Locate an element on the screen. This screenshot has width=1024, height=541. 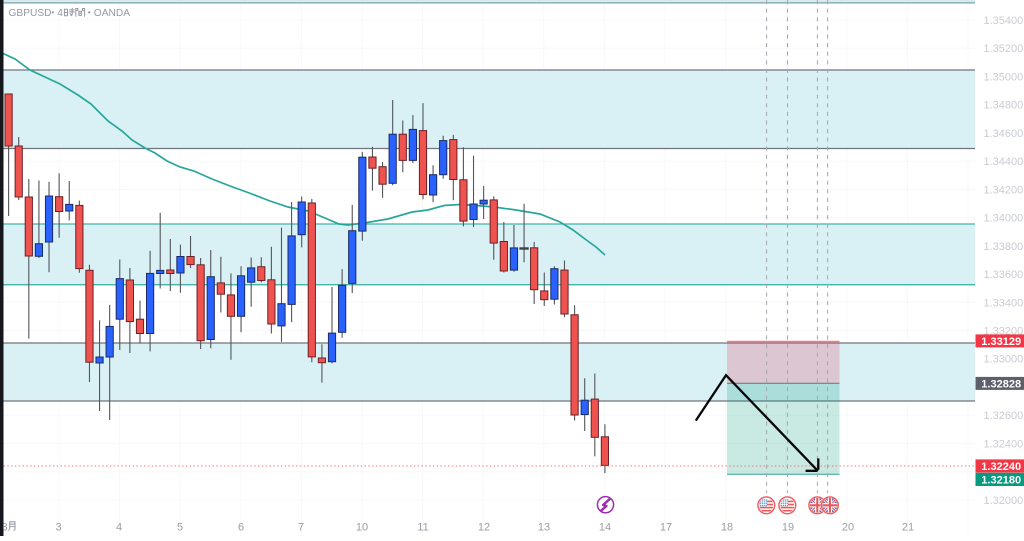
svg-text: 1.34400 is located at coordinates (1004, 162).